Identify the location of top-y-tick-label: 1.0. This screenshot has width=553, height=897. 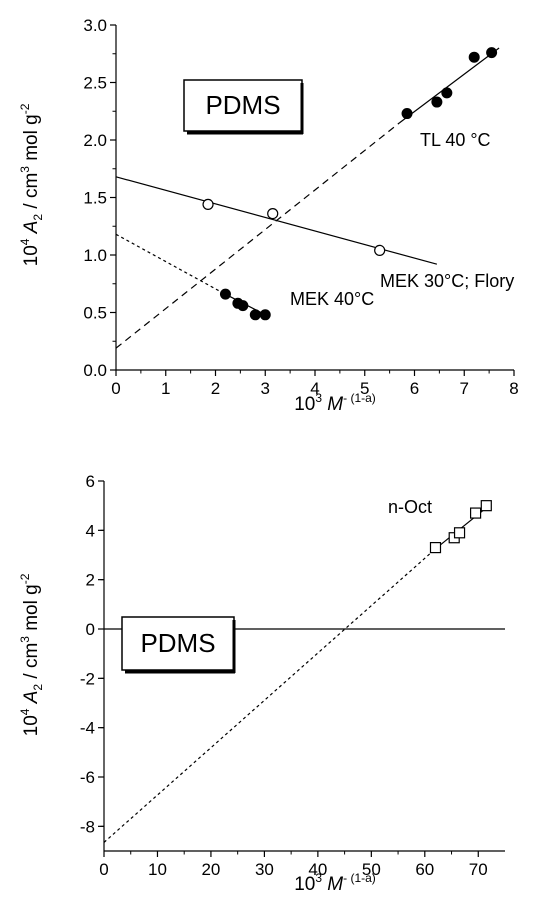
(95, 255).